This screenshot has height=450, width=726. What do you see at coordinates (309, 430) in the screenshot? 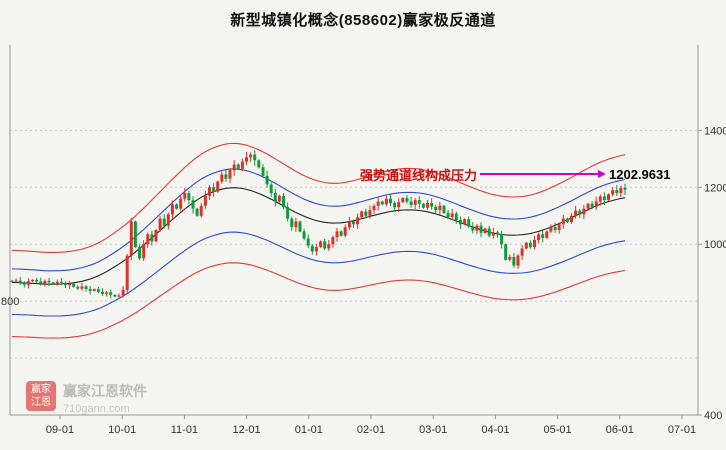
I see `x-axis-label: 01-01` at bounding box center [309, 430].